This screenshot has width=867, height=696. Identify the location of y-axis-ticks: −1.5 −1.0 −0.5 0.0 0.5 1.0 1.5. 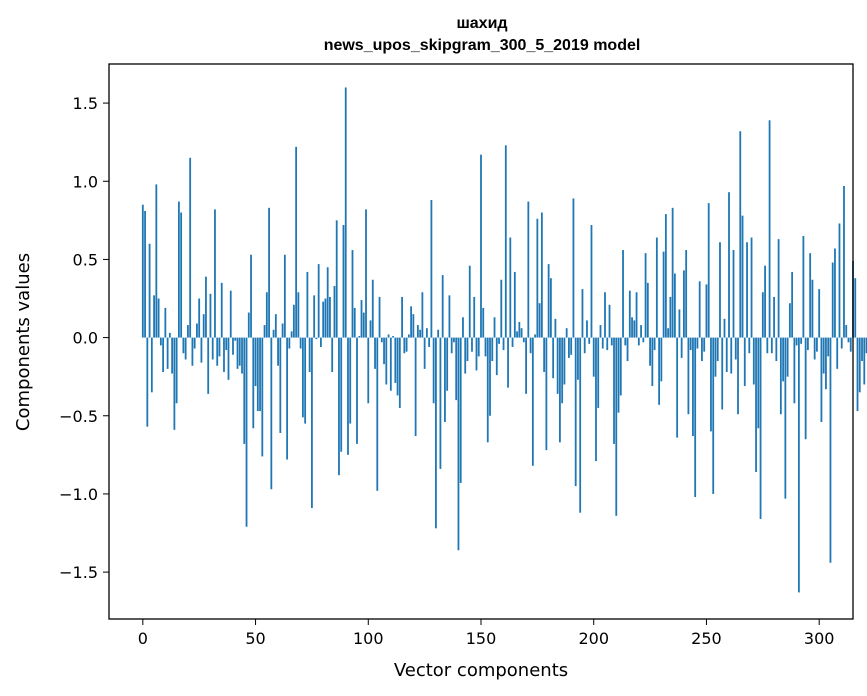
(84, 338).